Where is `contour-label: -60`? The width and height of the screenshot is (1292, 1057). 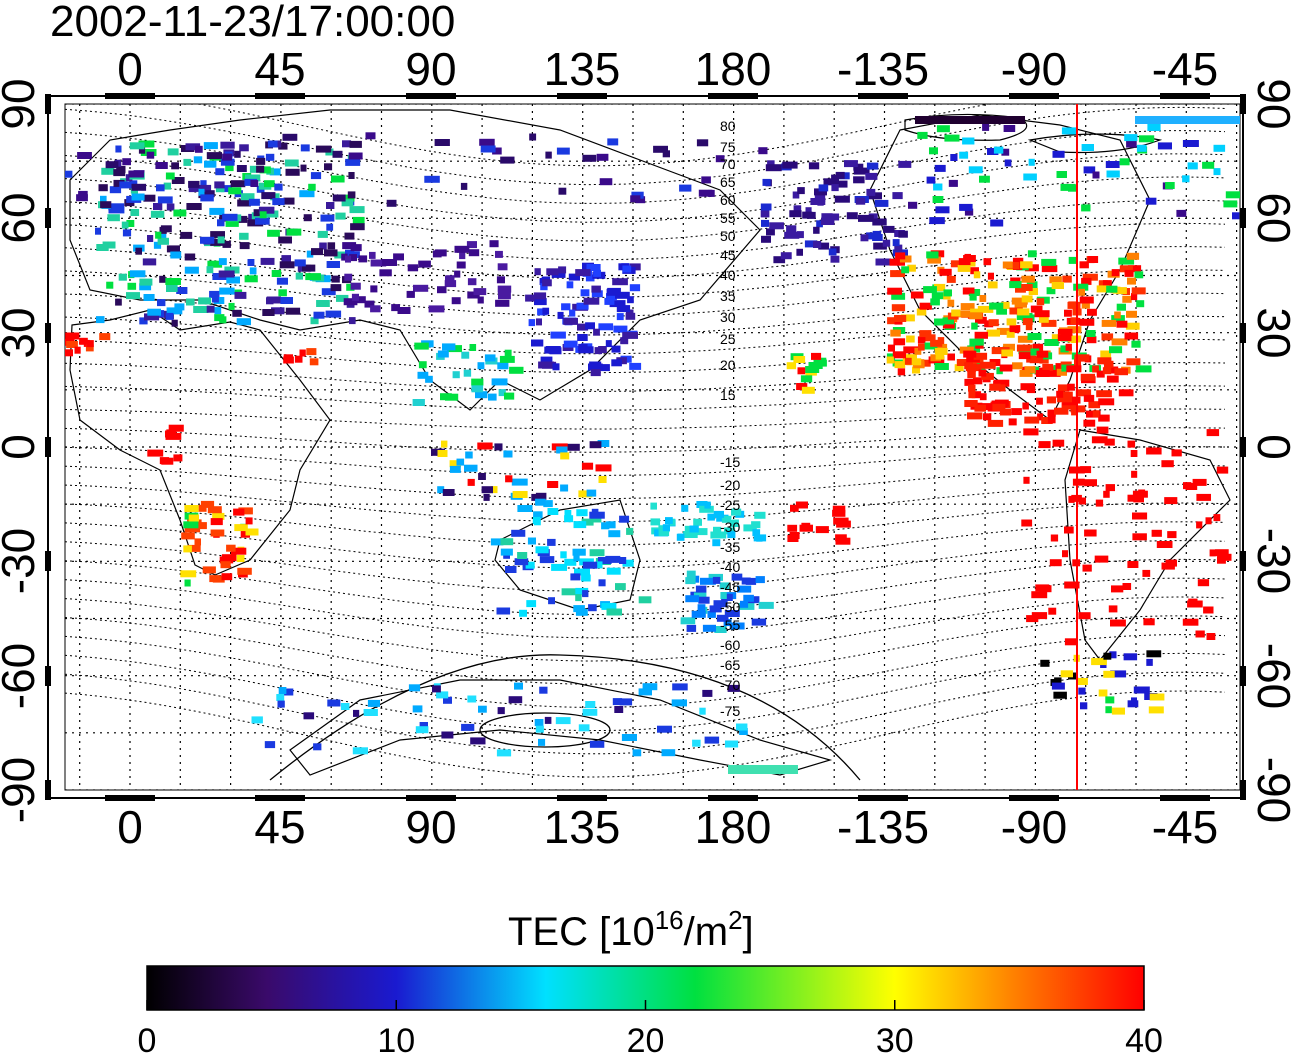 contour-label: -60 is located at coordinates (730, 645).